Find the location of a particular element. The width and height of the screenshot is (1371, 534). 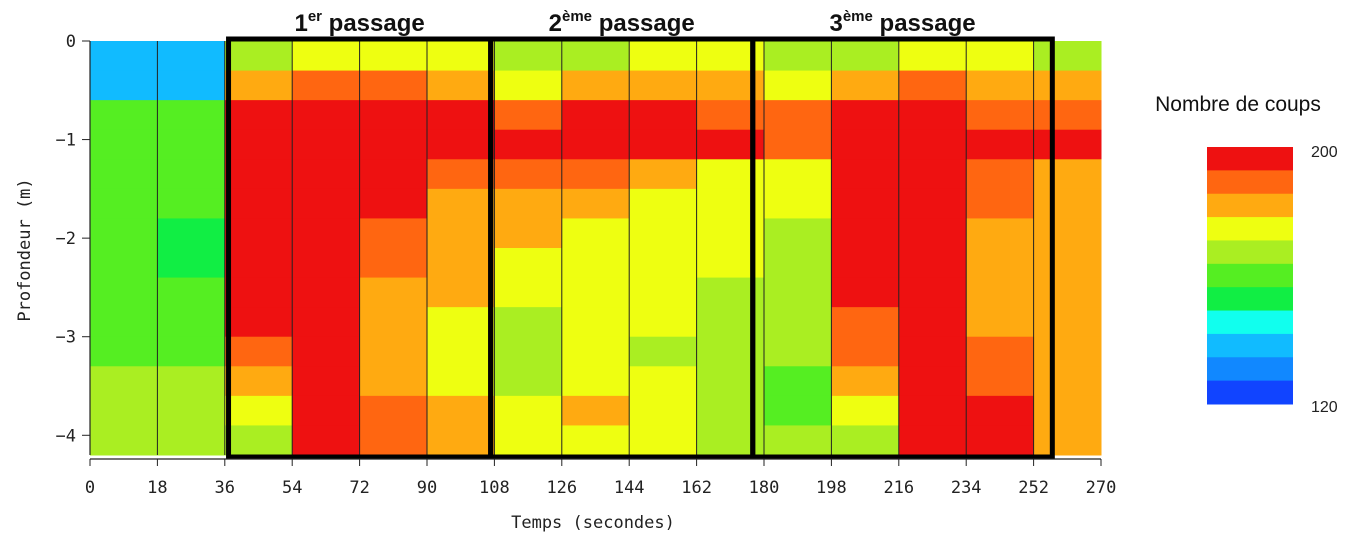

x-tick-label: 126 is located at coordinates (561, 488).